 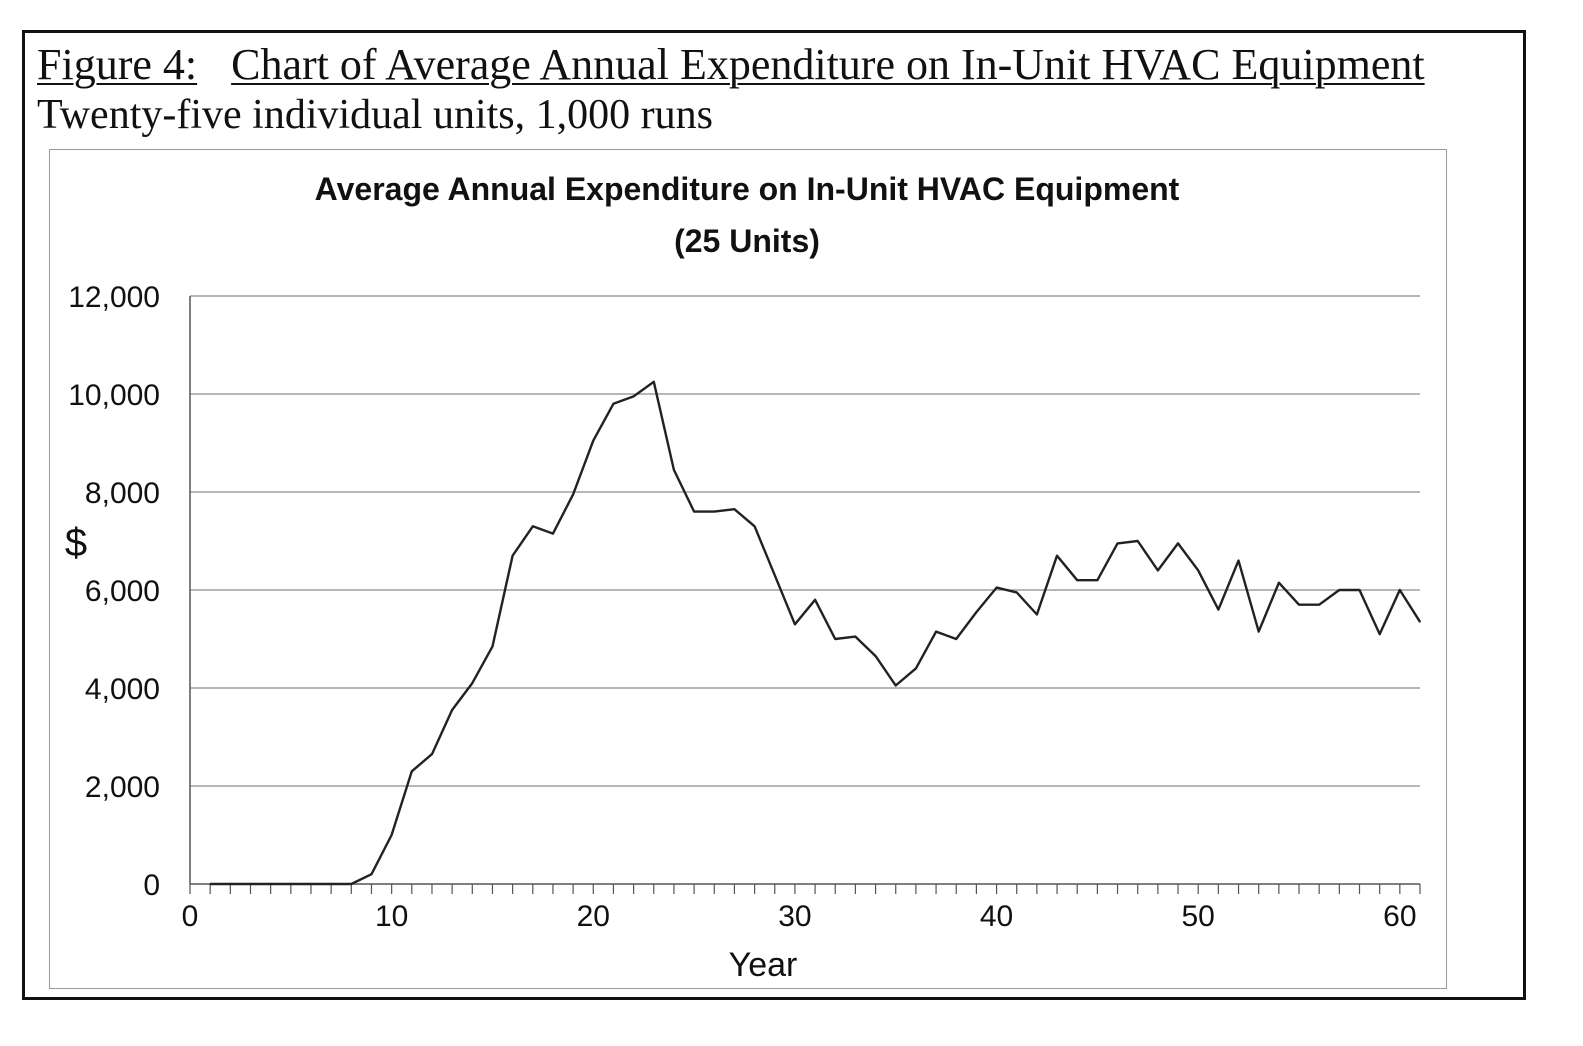 I want to click on x-tick-label: 10, so click(x=391, y=916).